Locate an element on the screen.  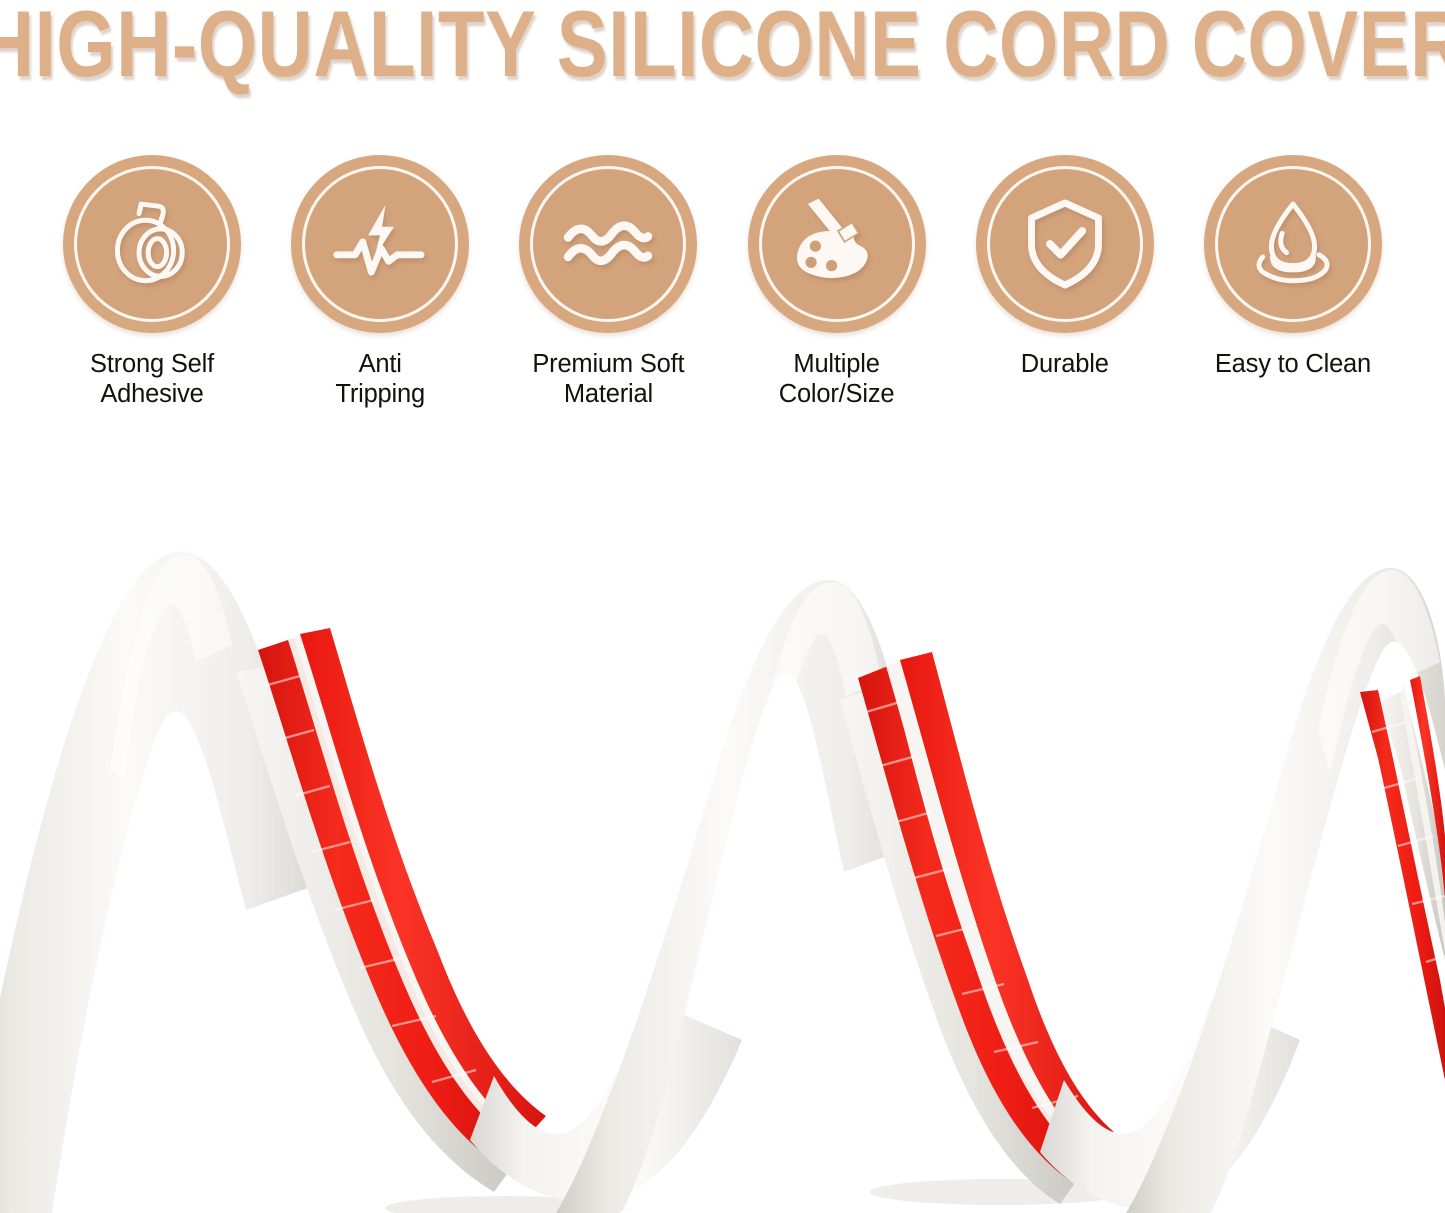
wavy-lines-icon is located at coordinates (608, 243).